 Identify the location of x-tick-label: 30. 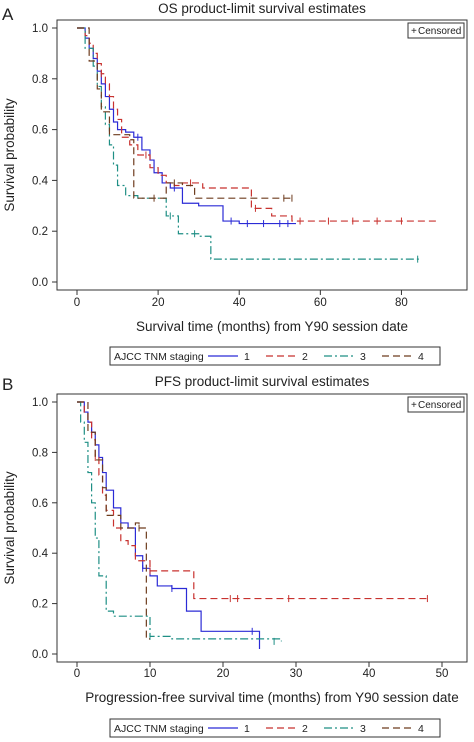
(296, 674).